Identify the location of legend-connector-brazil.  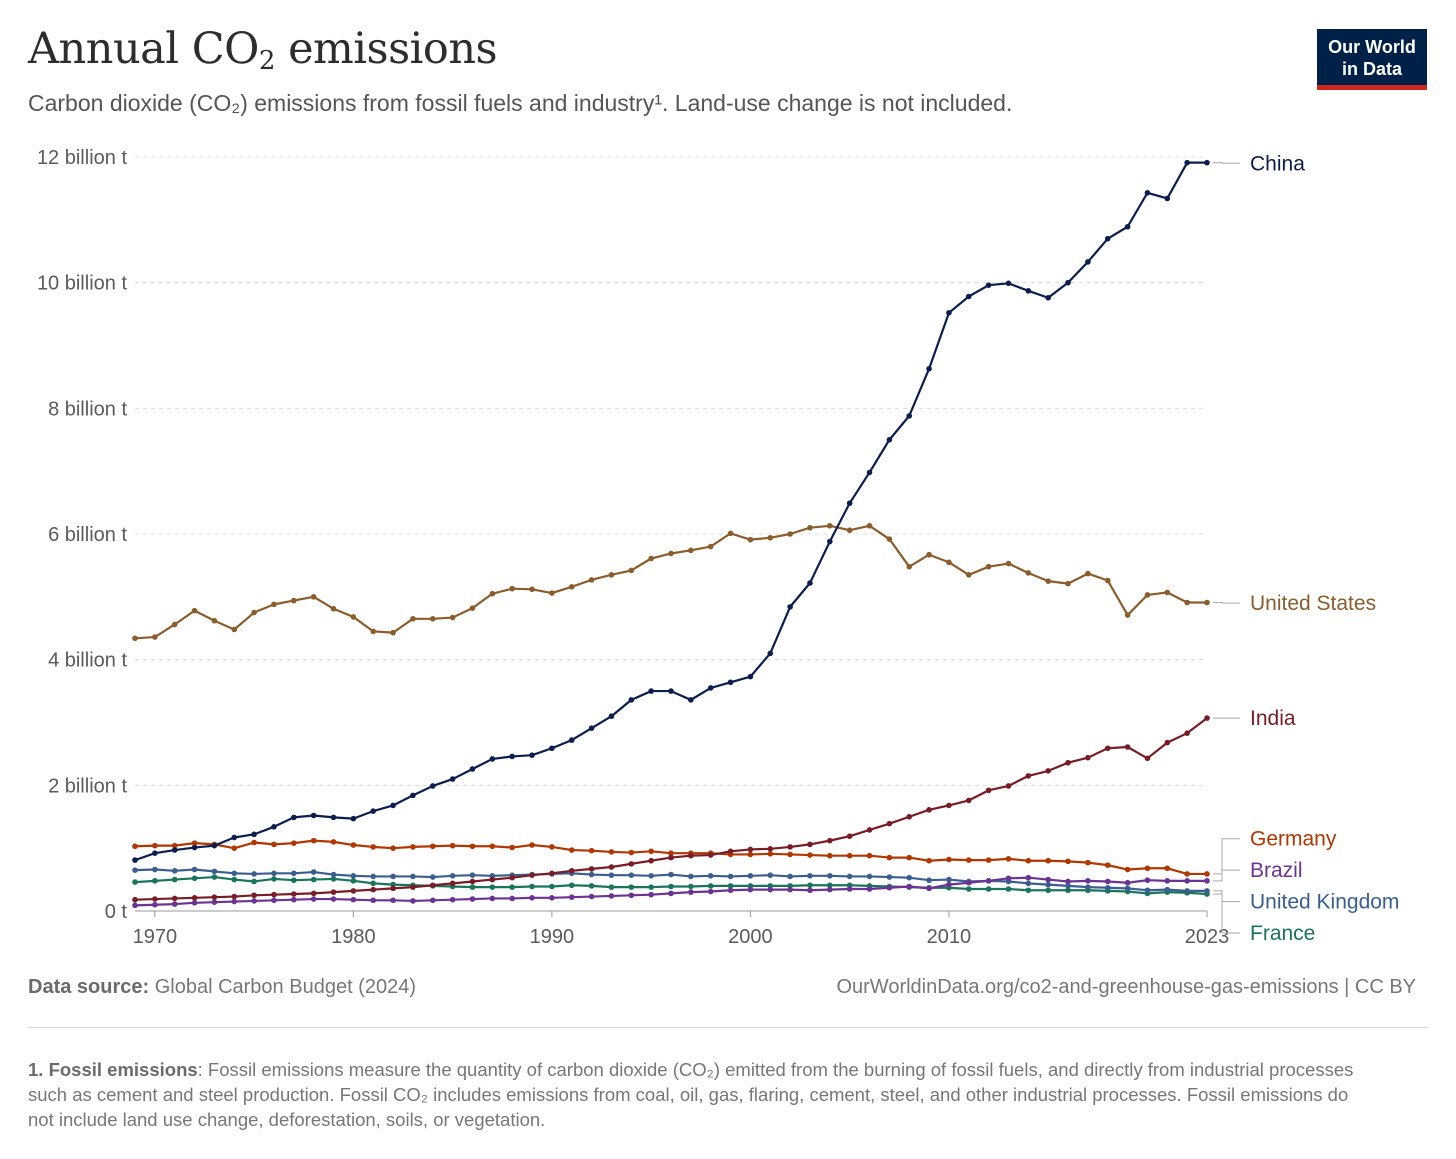
(1226, 875).